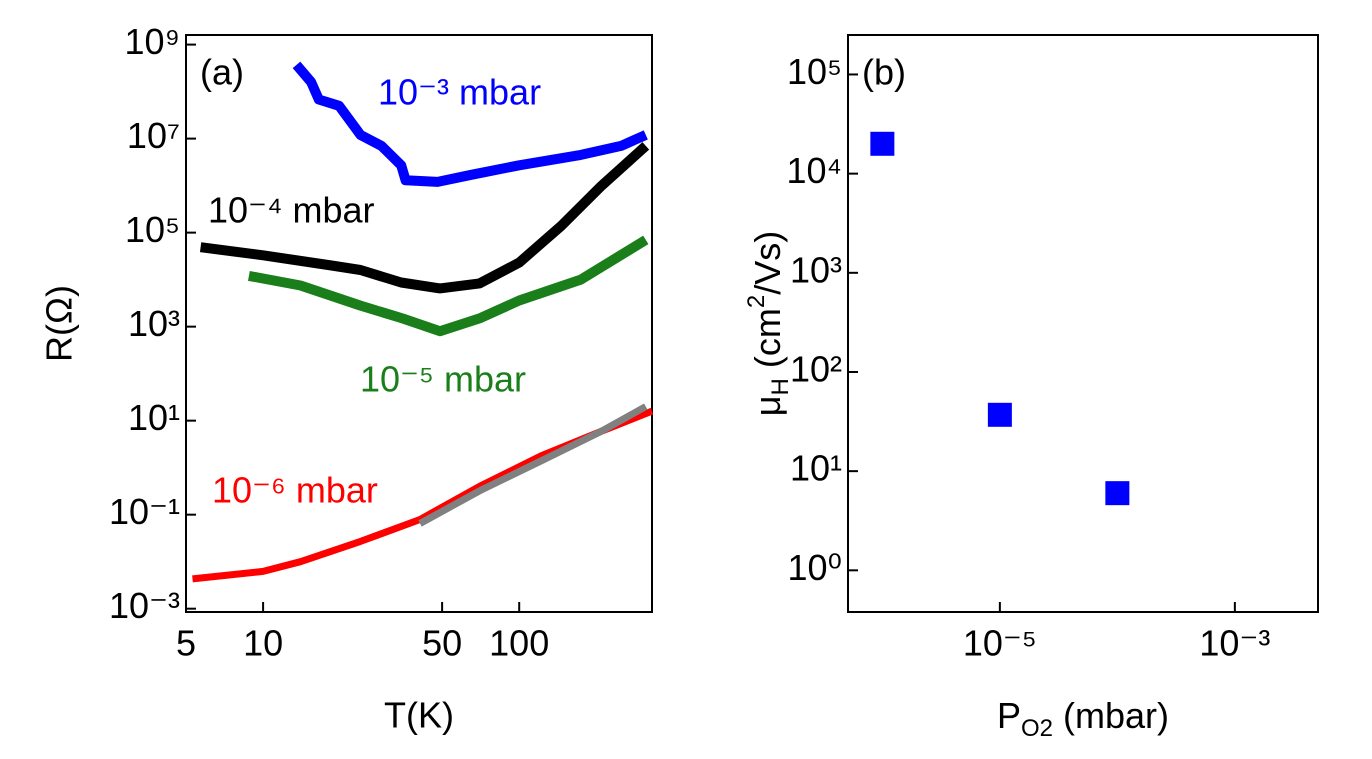 This screenshot has width=1372, height=759. What do you see at coordinates (519, 643) in the screenshot?
I see `x-tick-label: 100` at bounding box center [519, 643].